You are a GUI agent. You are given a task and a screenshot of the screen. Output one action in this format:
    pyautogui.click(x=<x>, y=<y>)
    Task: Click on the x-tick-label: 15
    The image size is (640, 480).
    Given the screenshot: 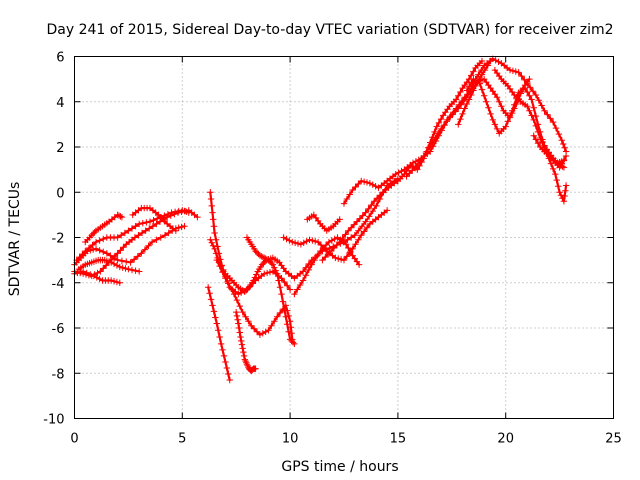 What is the action you would take?
    pyautogui.click(x=398, y=439)
    